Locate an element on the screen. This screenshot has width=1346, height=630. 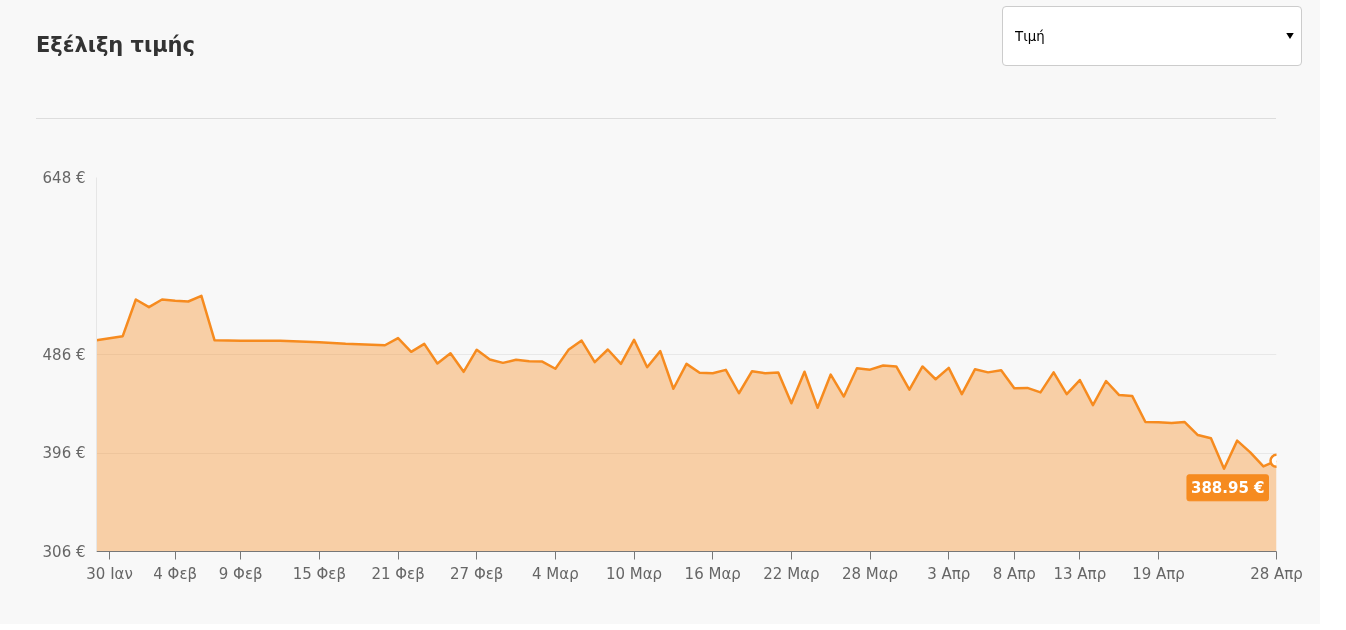
x-tick-label: 19 Απρ is located at coordinates (1158, 573).